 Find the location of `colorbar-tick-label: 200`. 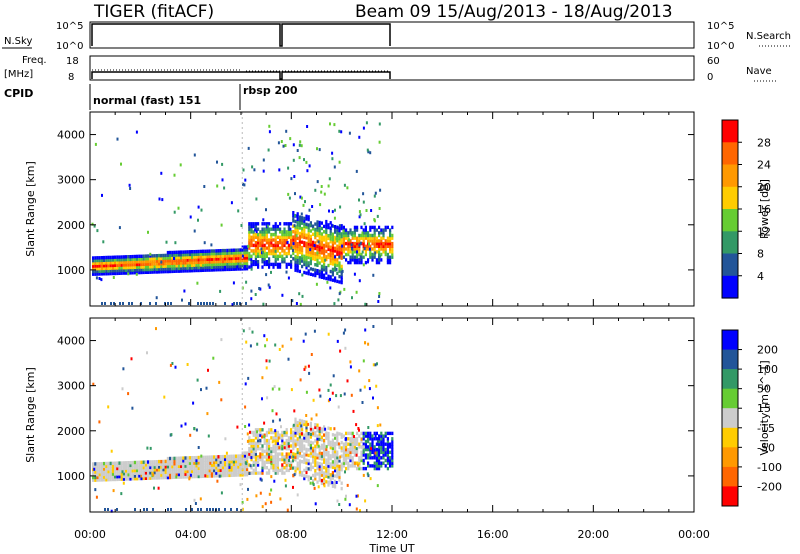

colorbar-tick-label: 200 is located at coordinates (767, 350).